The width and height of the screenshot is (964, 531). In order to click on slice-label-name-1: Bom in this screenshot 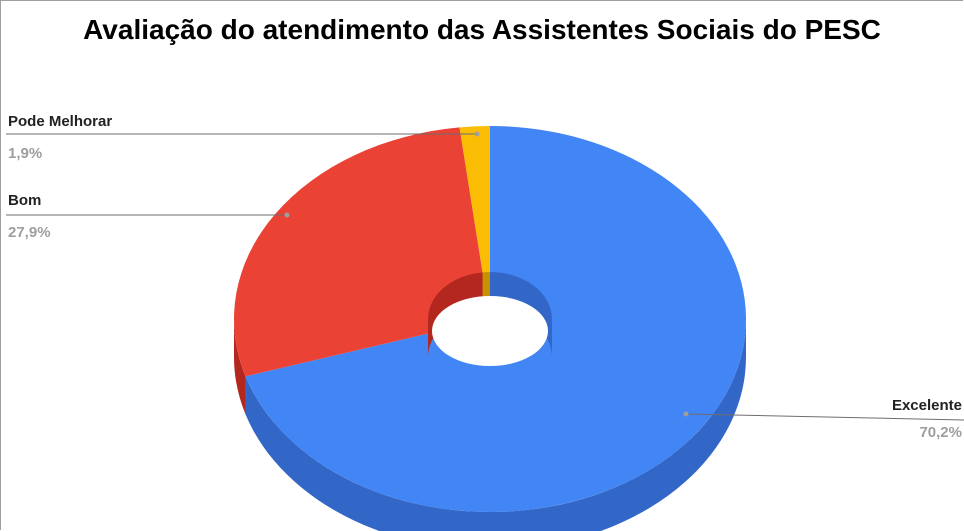, I will do `click(24, 200)`.